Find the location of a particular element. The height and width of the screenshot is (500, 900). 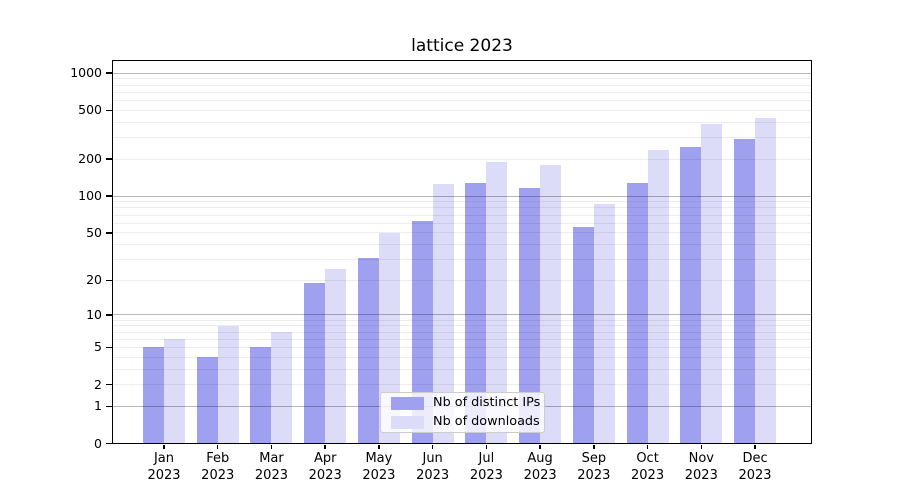

bar-nb-of-downloads-sep is located at coordinates (604, 323).